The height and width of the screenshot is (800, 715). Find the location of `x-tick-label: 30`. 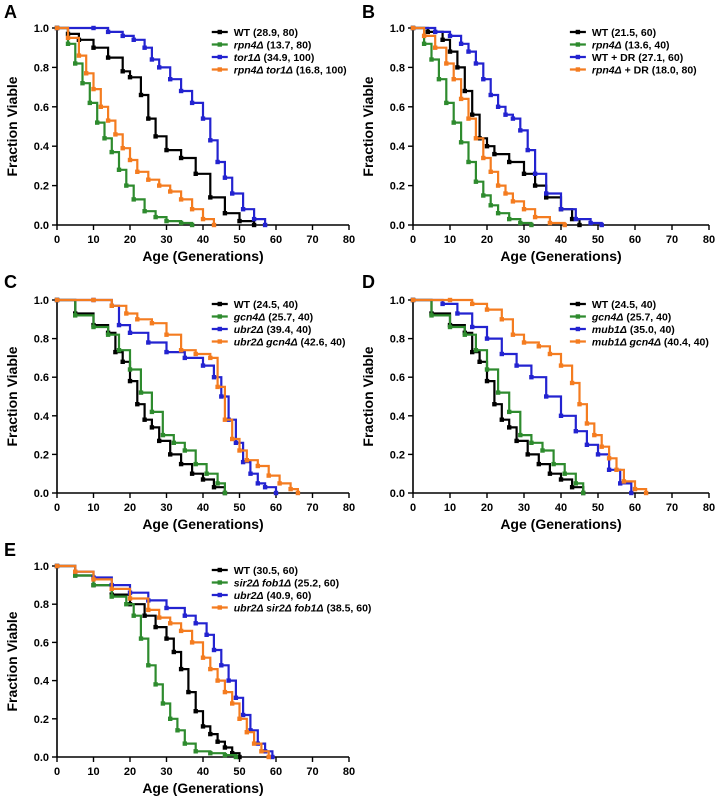

x-tick-label: 30 is located at coordinates (166, 772).